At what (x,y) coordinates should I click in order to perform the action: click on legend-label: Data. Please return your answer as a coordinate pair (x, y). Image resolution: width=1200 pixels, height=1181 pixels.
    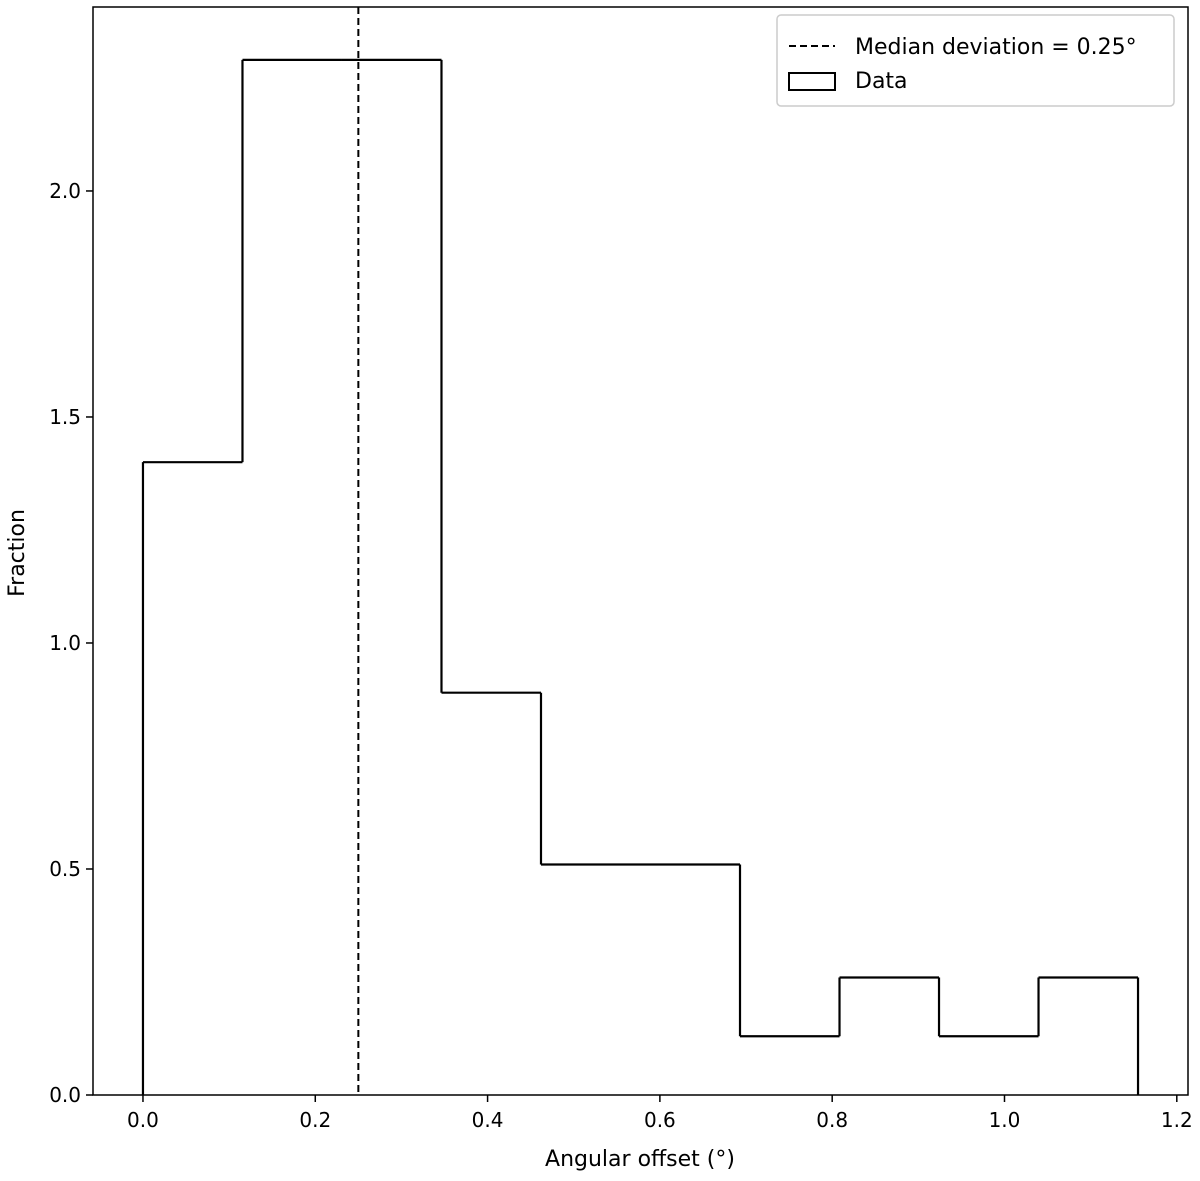
    Looking at the image, I should click on (881, 81).